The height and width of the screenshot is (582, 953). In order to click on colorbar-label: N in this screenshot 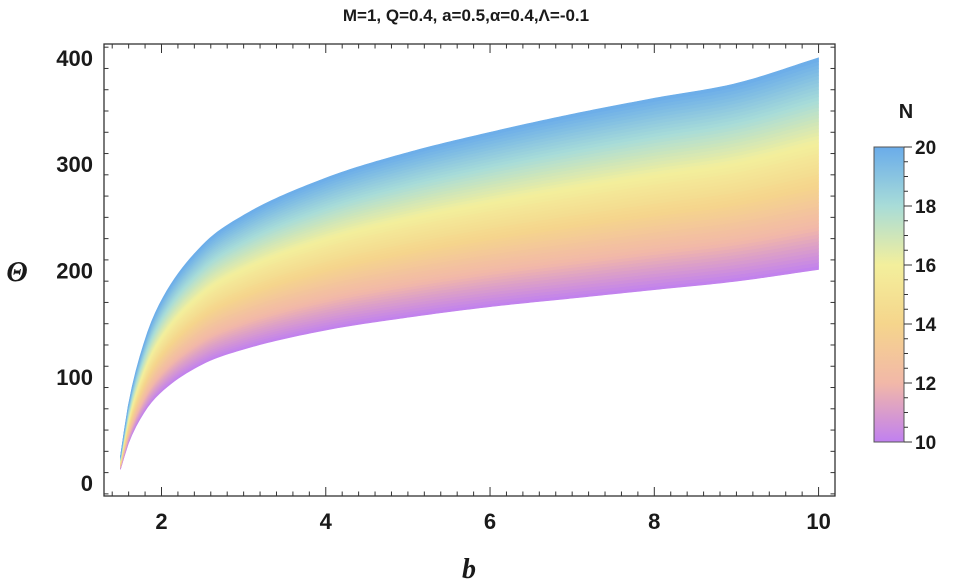, I will do `click(906, 112)`.